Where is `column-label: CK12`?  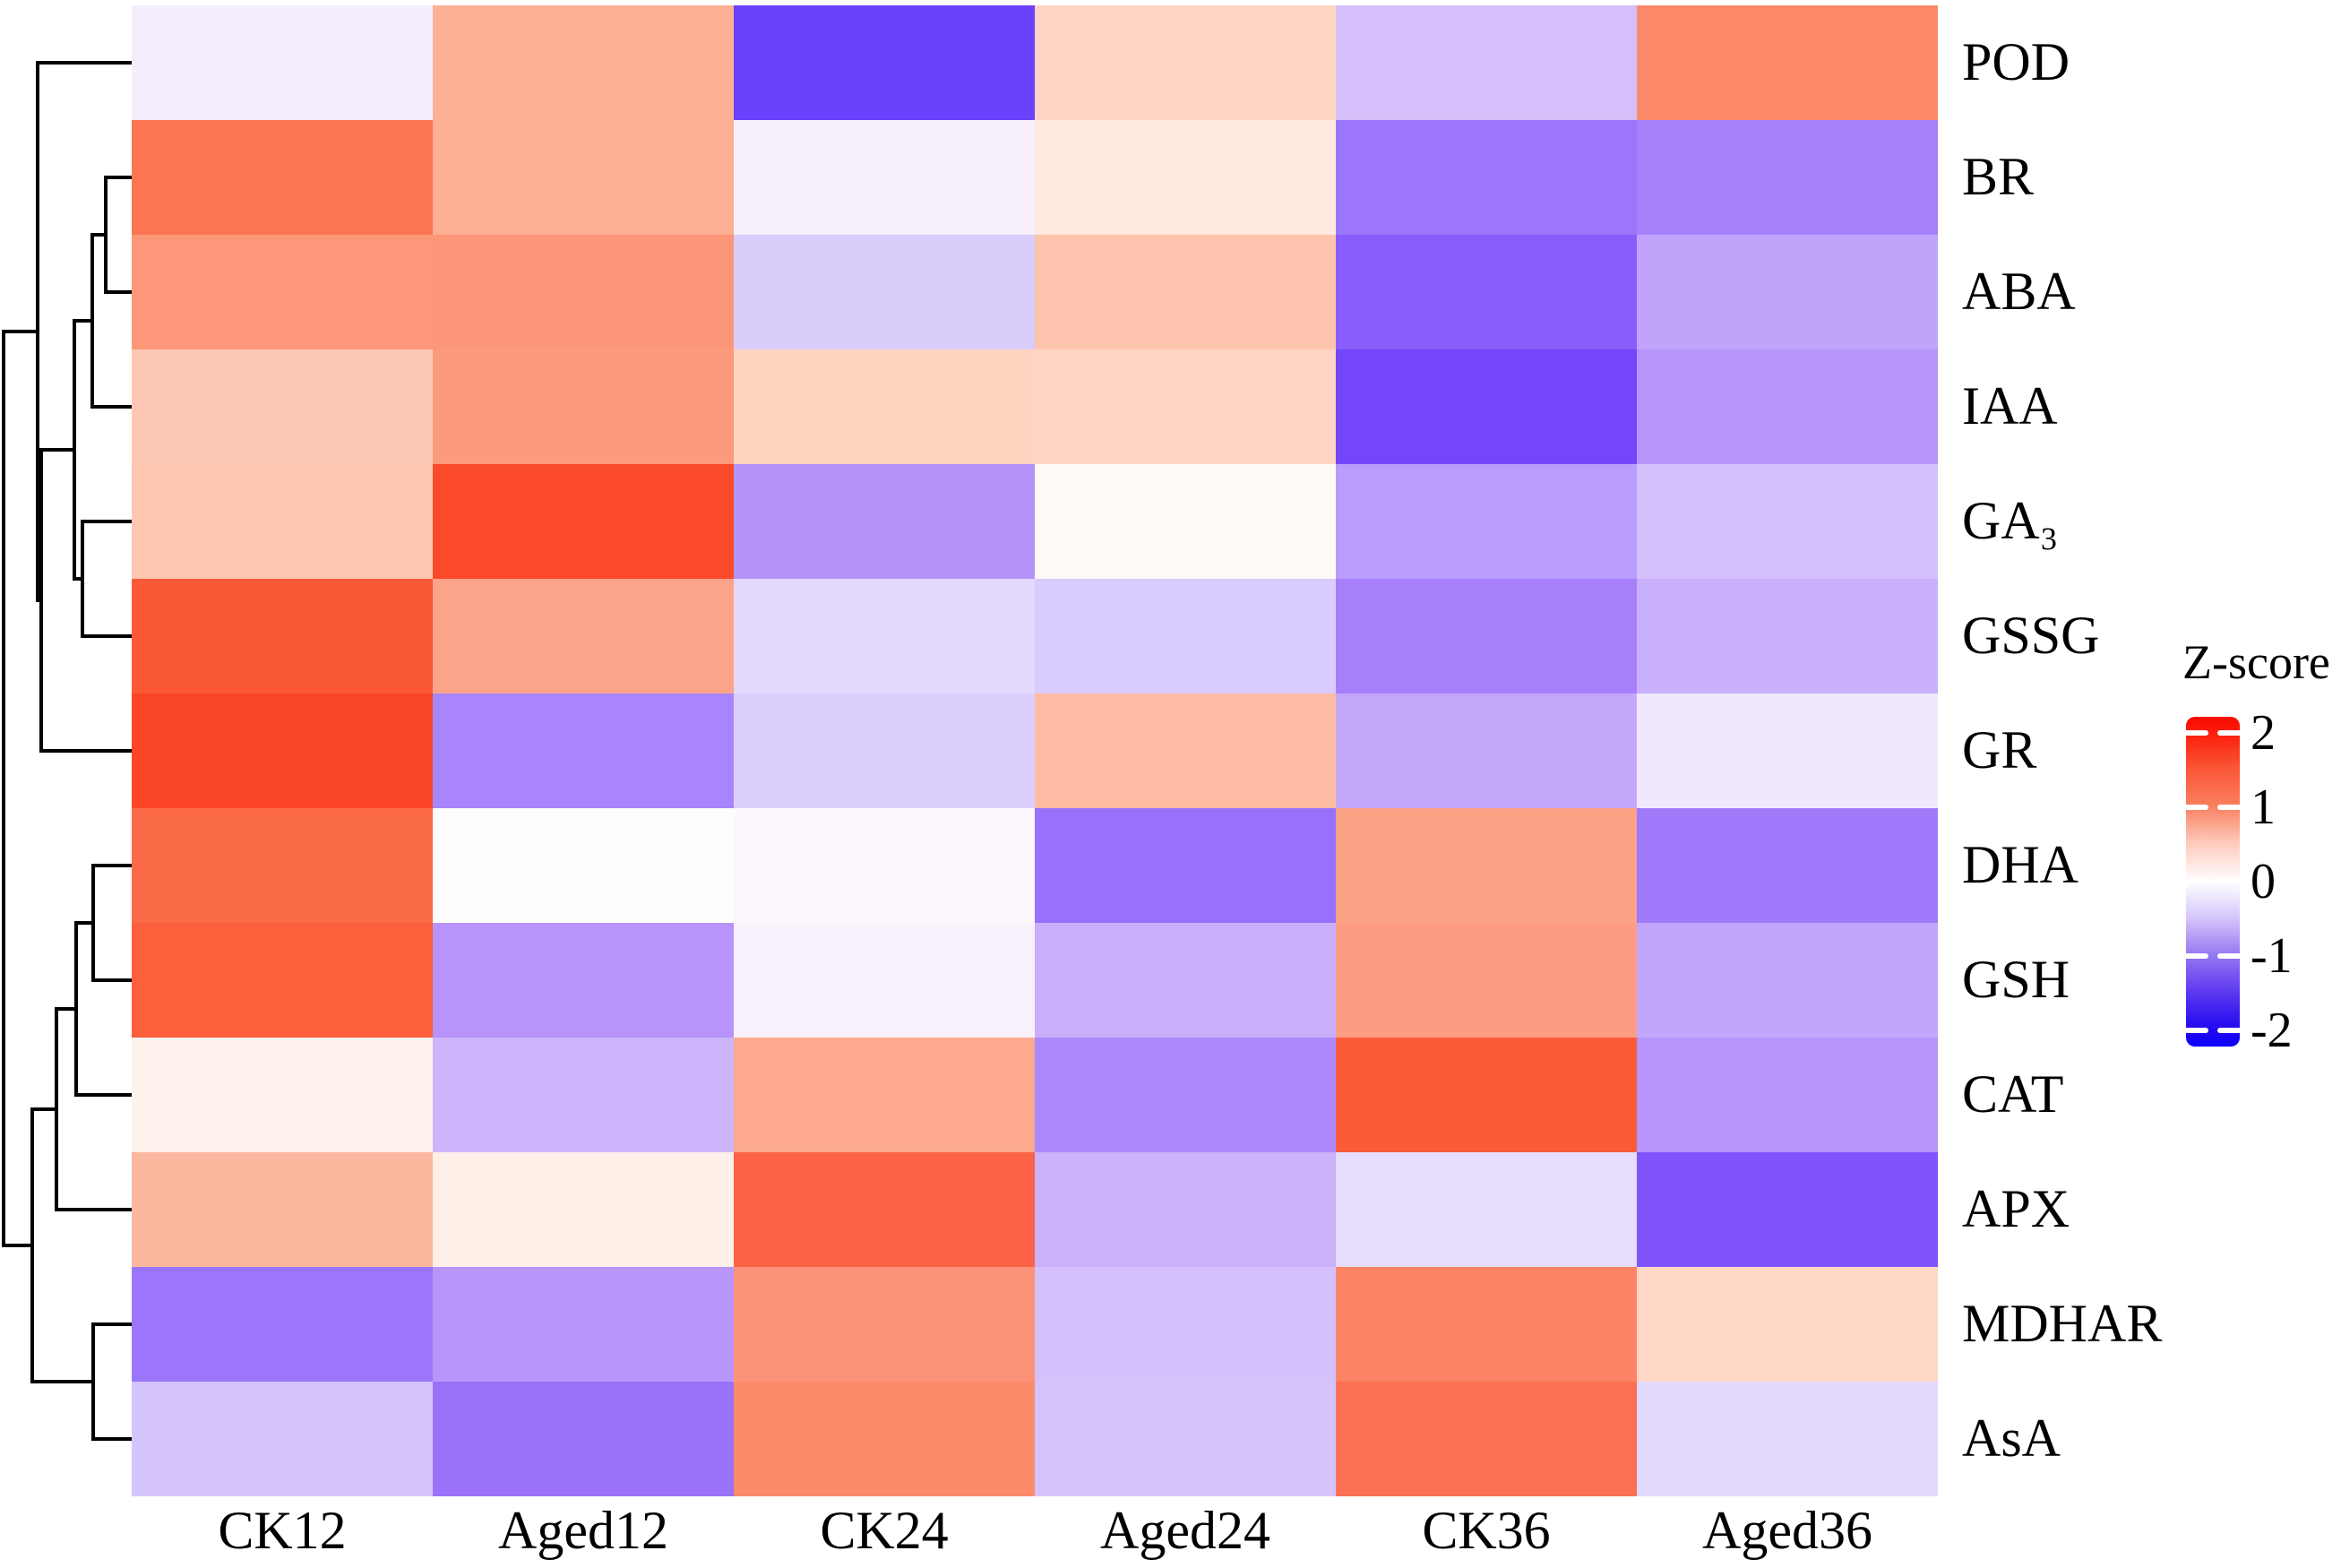
column-label: CK12 is located at coordinates (283, 1531).